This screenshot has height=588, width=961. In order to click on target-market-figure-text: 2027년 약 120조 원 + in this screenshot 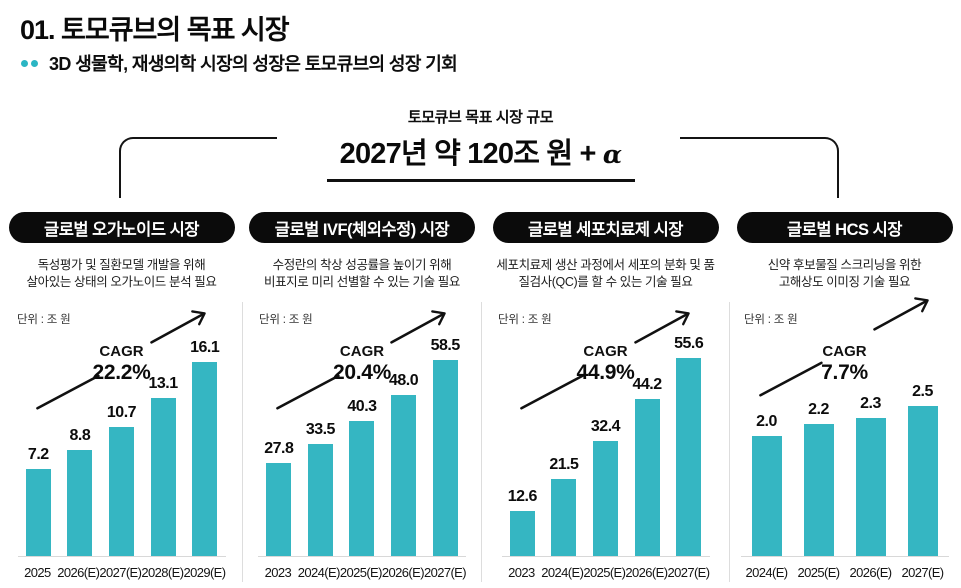, I will do `click(468, 154)`.